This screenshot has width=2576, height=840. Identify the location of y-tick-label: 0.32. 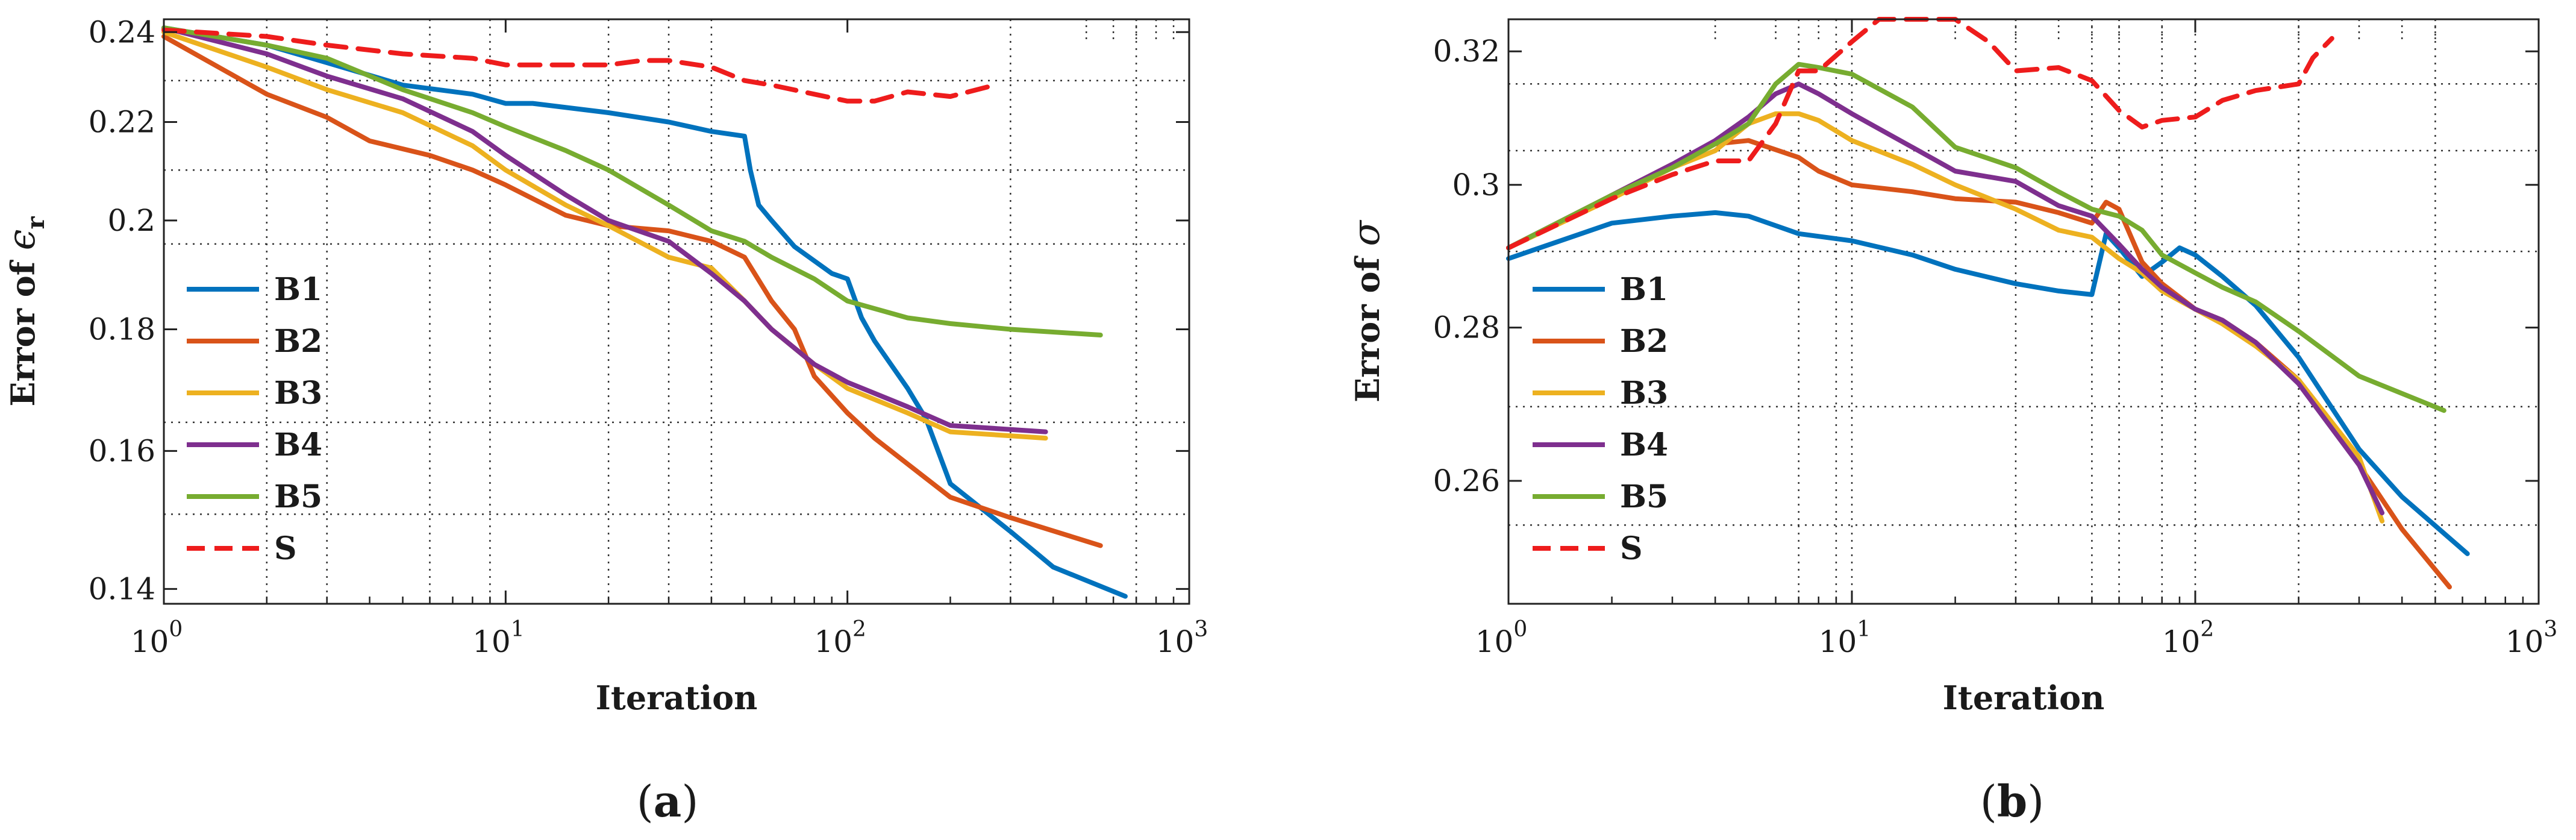
(1467, 51).